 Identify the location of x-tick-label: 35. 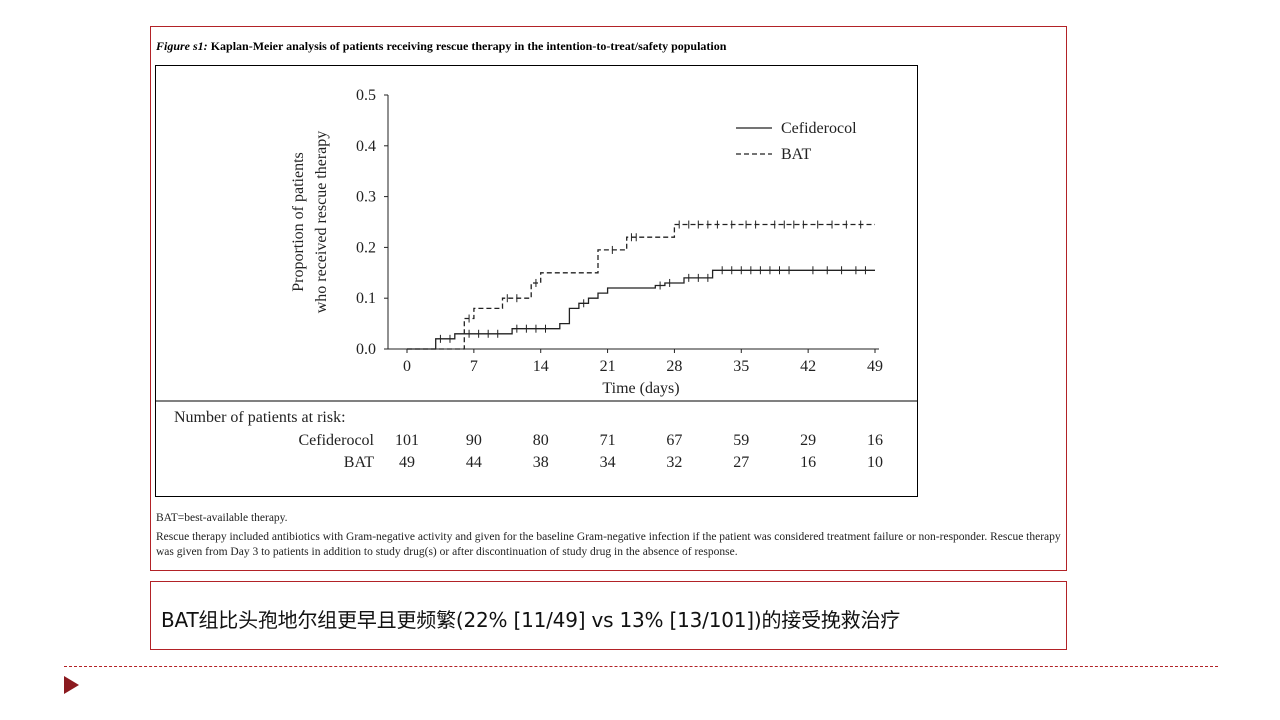
(741, 366).